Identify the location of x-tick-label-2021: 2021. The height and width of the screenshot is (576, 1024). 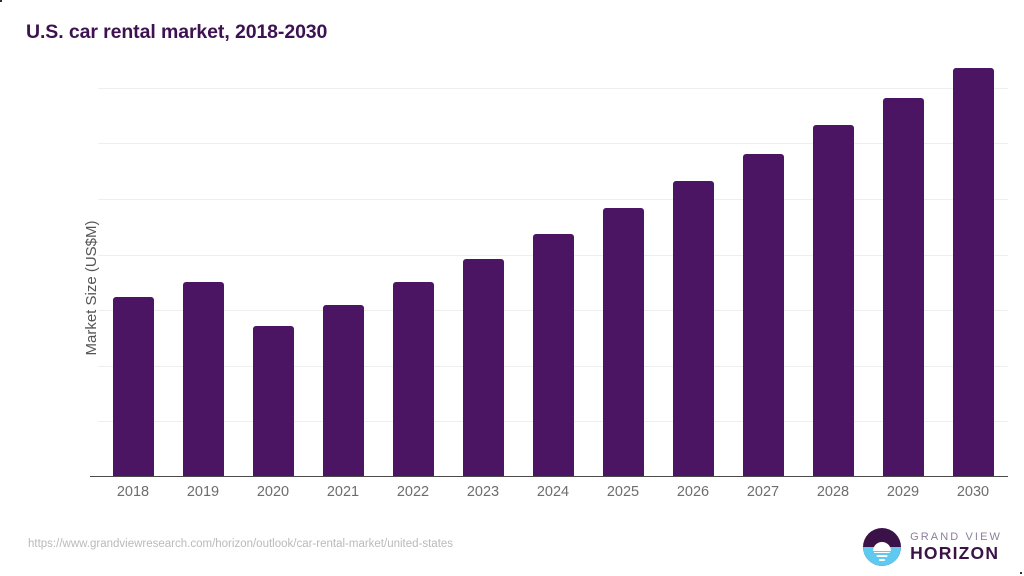
(343, 492).